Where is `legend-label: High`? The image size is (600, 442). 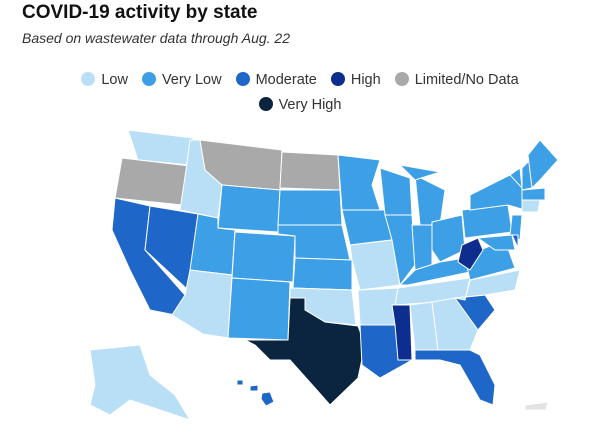 legend-label: High is located at coordinates (365, 80).